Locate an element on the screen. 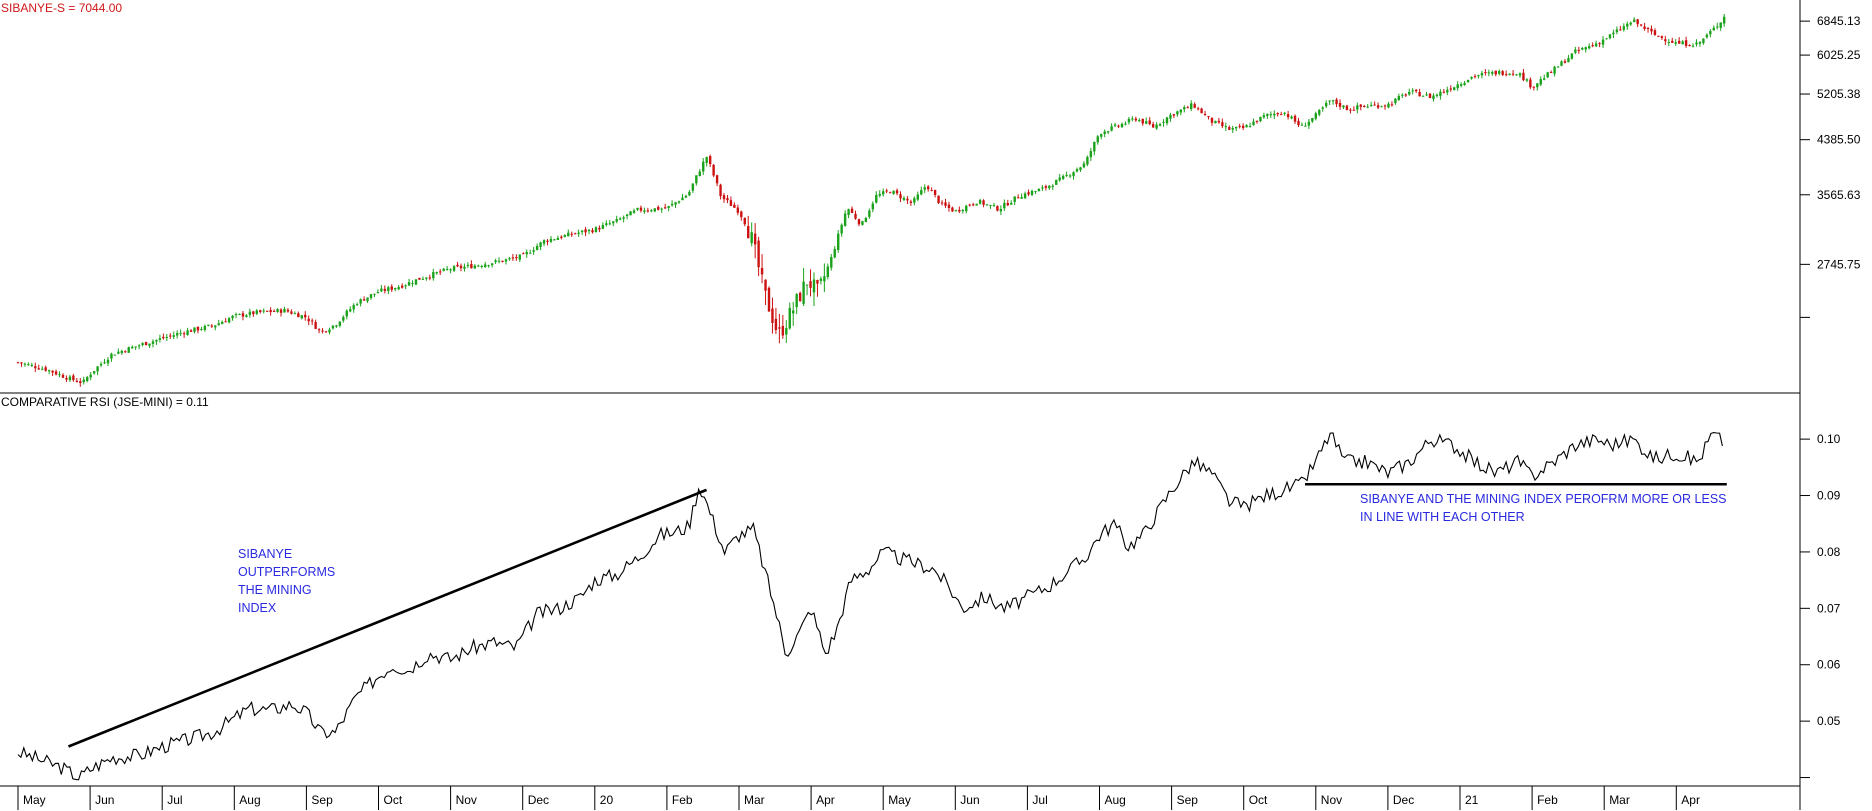 Image resolution: width=1872 pixels, height=811 pixels. x-tick-label: Nov is located at coordinates (466, 800).